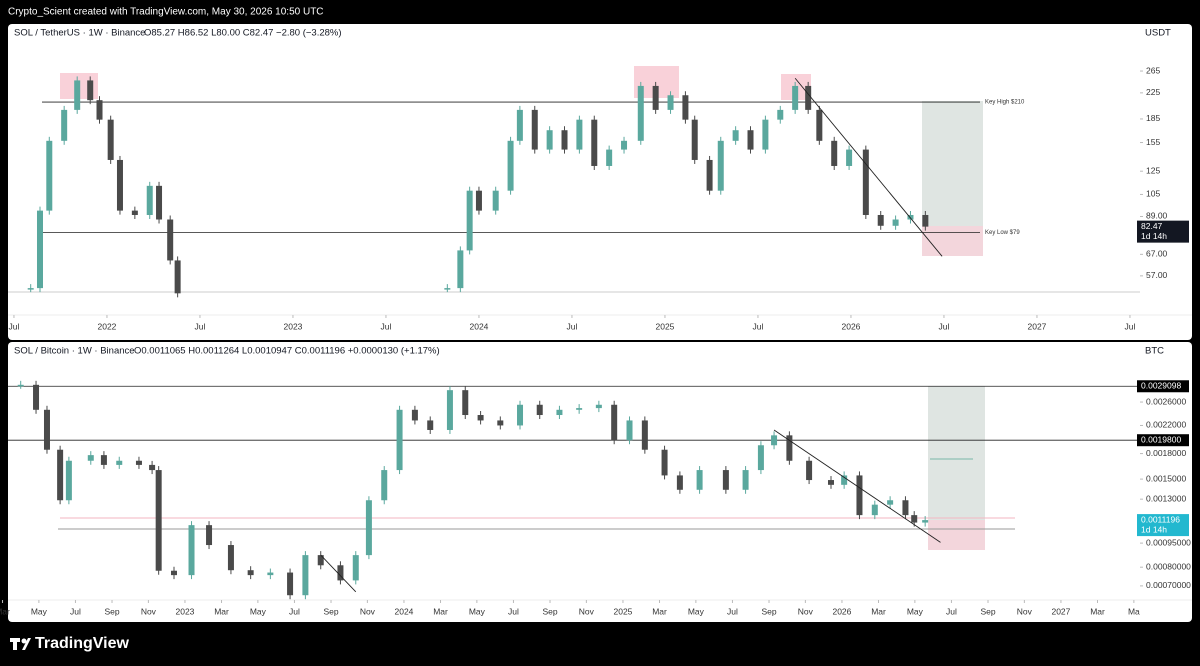  I want to click on y-tick-label: 125, so click(1153, 170).